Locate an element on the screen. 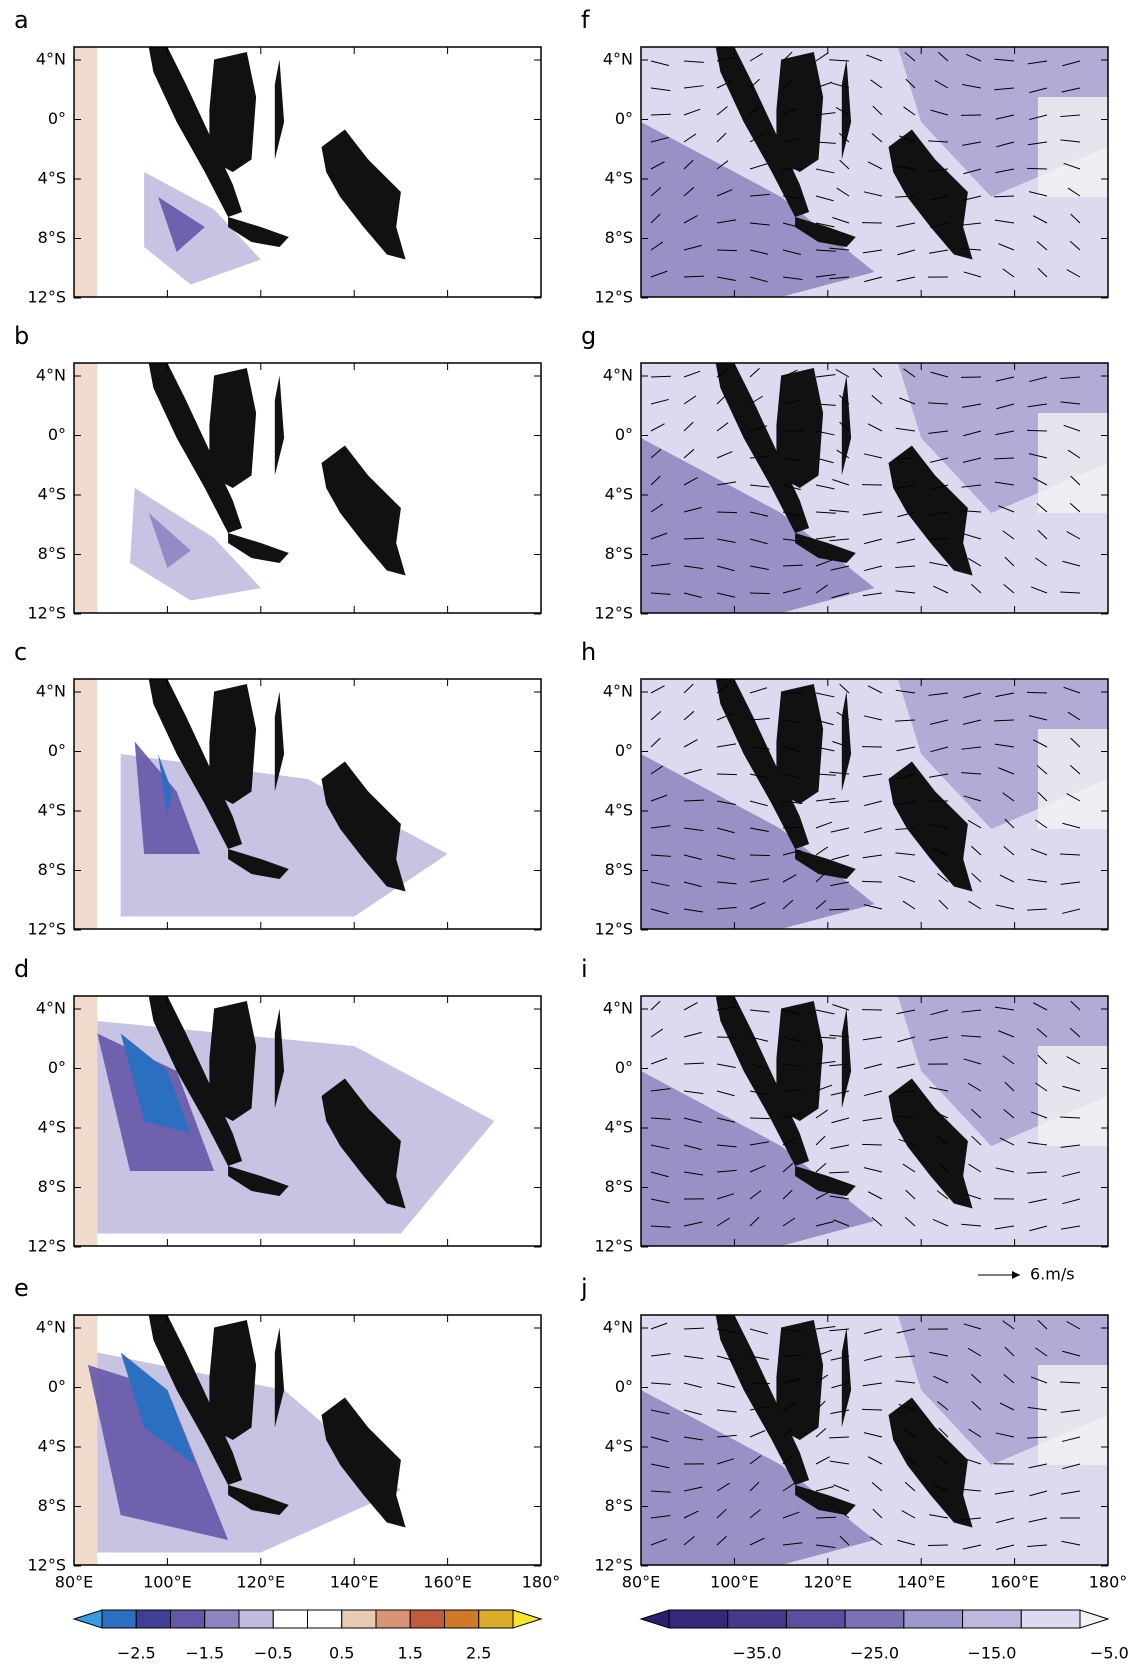 This screenshot has width=1141, height=1672. colorbar-label: −2.5 is located at coordinates (136, 1653).